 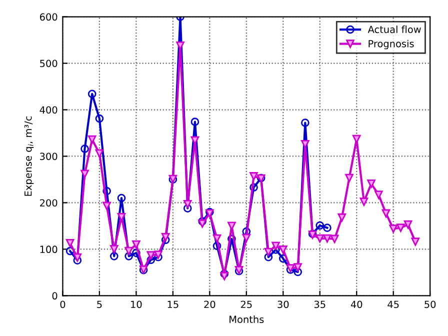 I want to click on y-tick-label: 0, so click(x=55, y=296).